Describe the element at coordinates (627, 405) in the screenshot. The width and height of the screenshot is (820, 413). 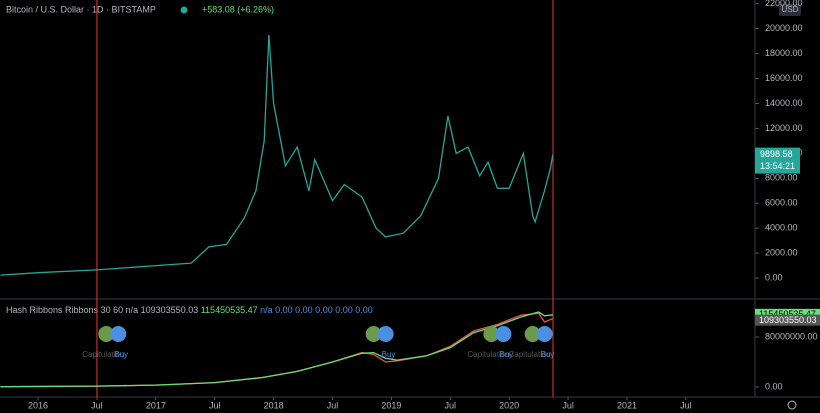
I see `x-tick-label: 2021` at that location.